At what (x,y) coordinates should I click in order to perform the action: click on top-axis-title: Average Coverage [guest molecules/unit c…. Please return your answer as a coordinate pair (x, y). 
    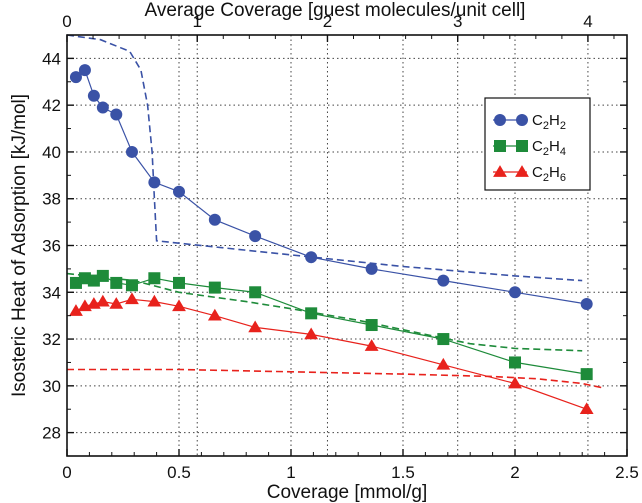
    Looking at the image, I should click on (335, 10).